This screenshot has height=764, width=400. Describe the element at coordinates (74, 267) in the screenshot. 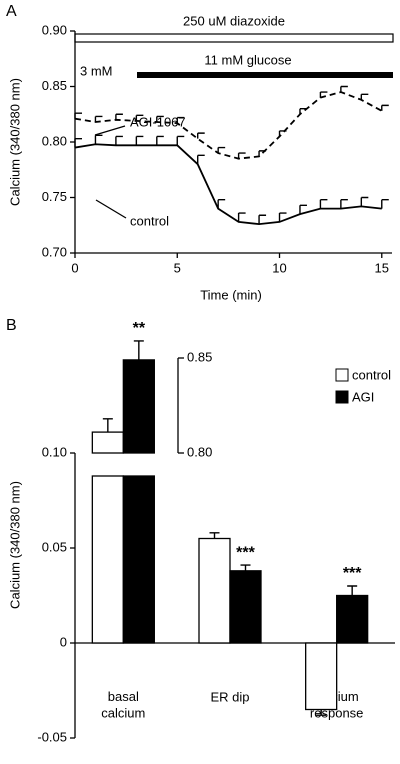

I see `x-tick-label: 0` at that location.